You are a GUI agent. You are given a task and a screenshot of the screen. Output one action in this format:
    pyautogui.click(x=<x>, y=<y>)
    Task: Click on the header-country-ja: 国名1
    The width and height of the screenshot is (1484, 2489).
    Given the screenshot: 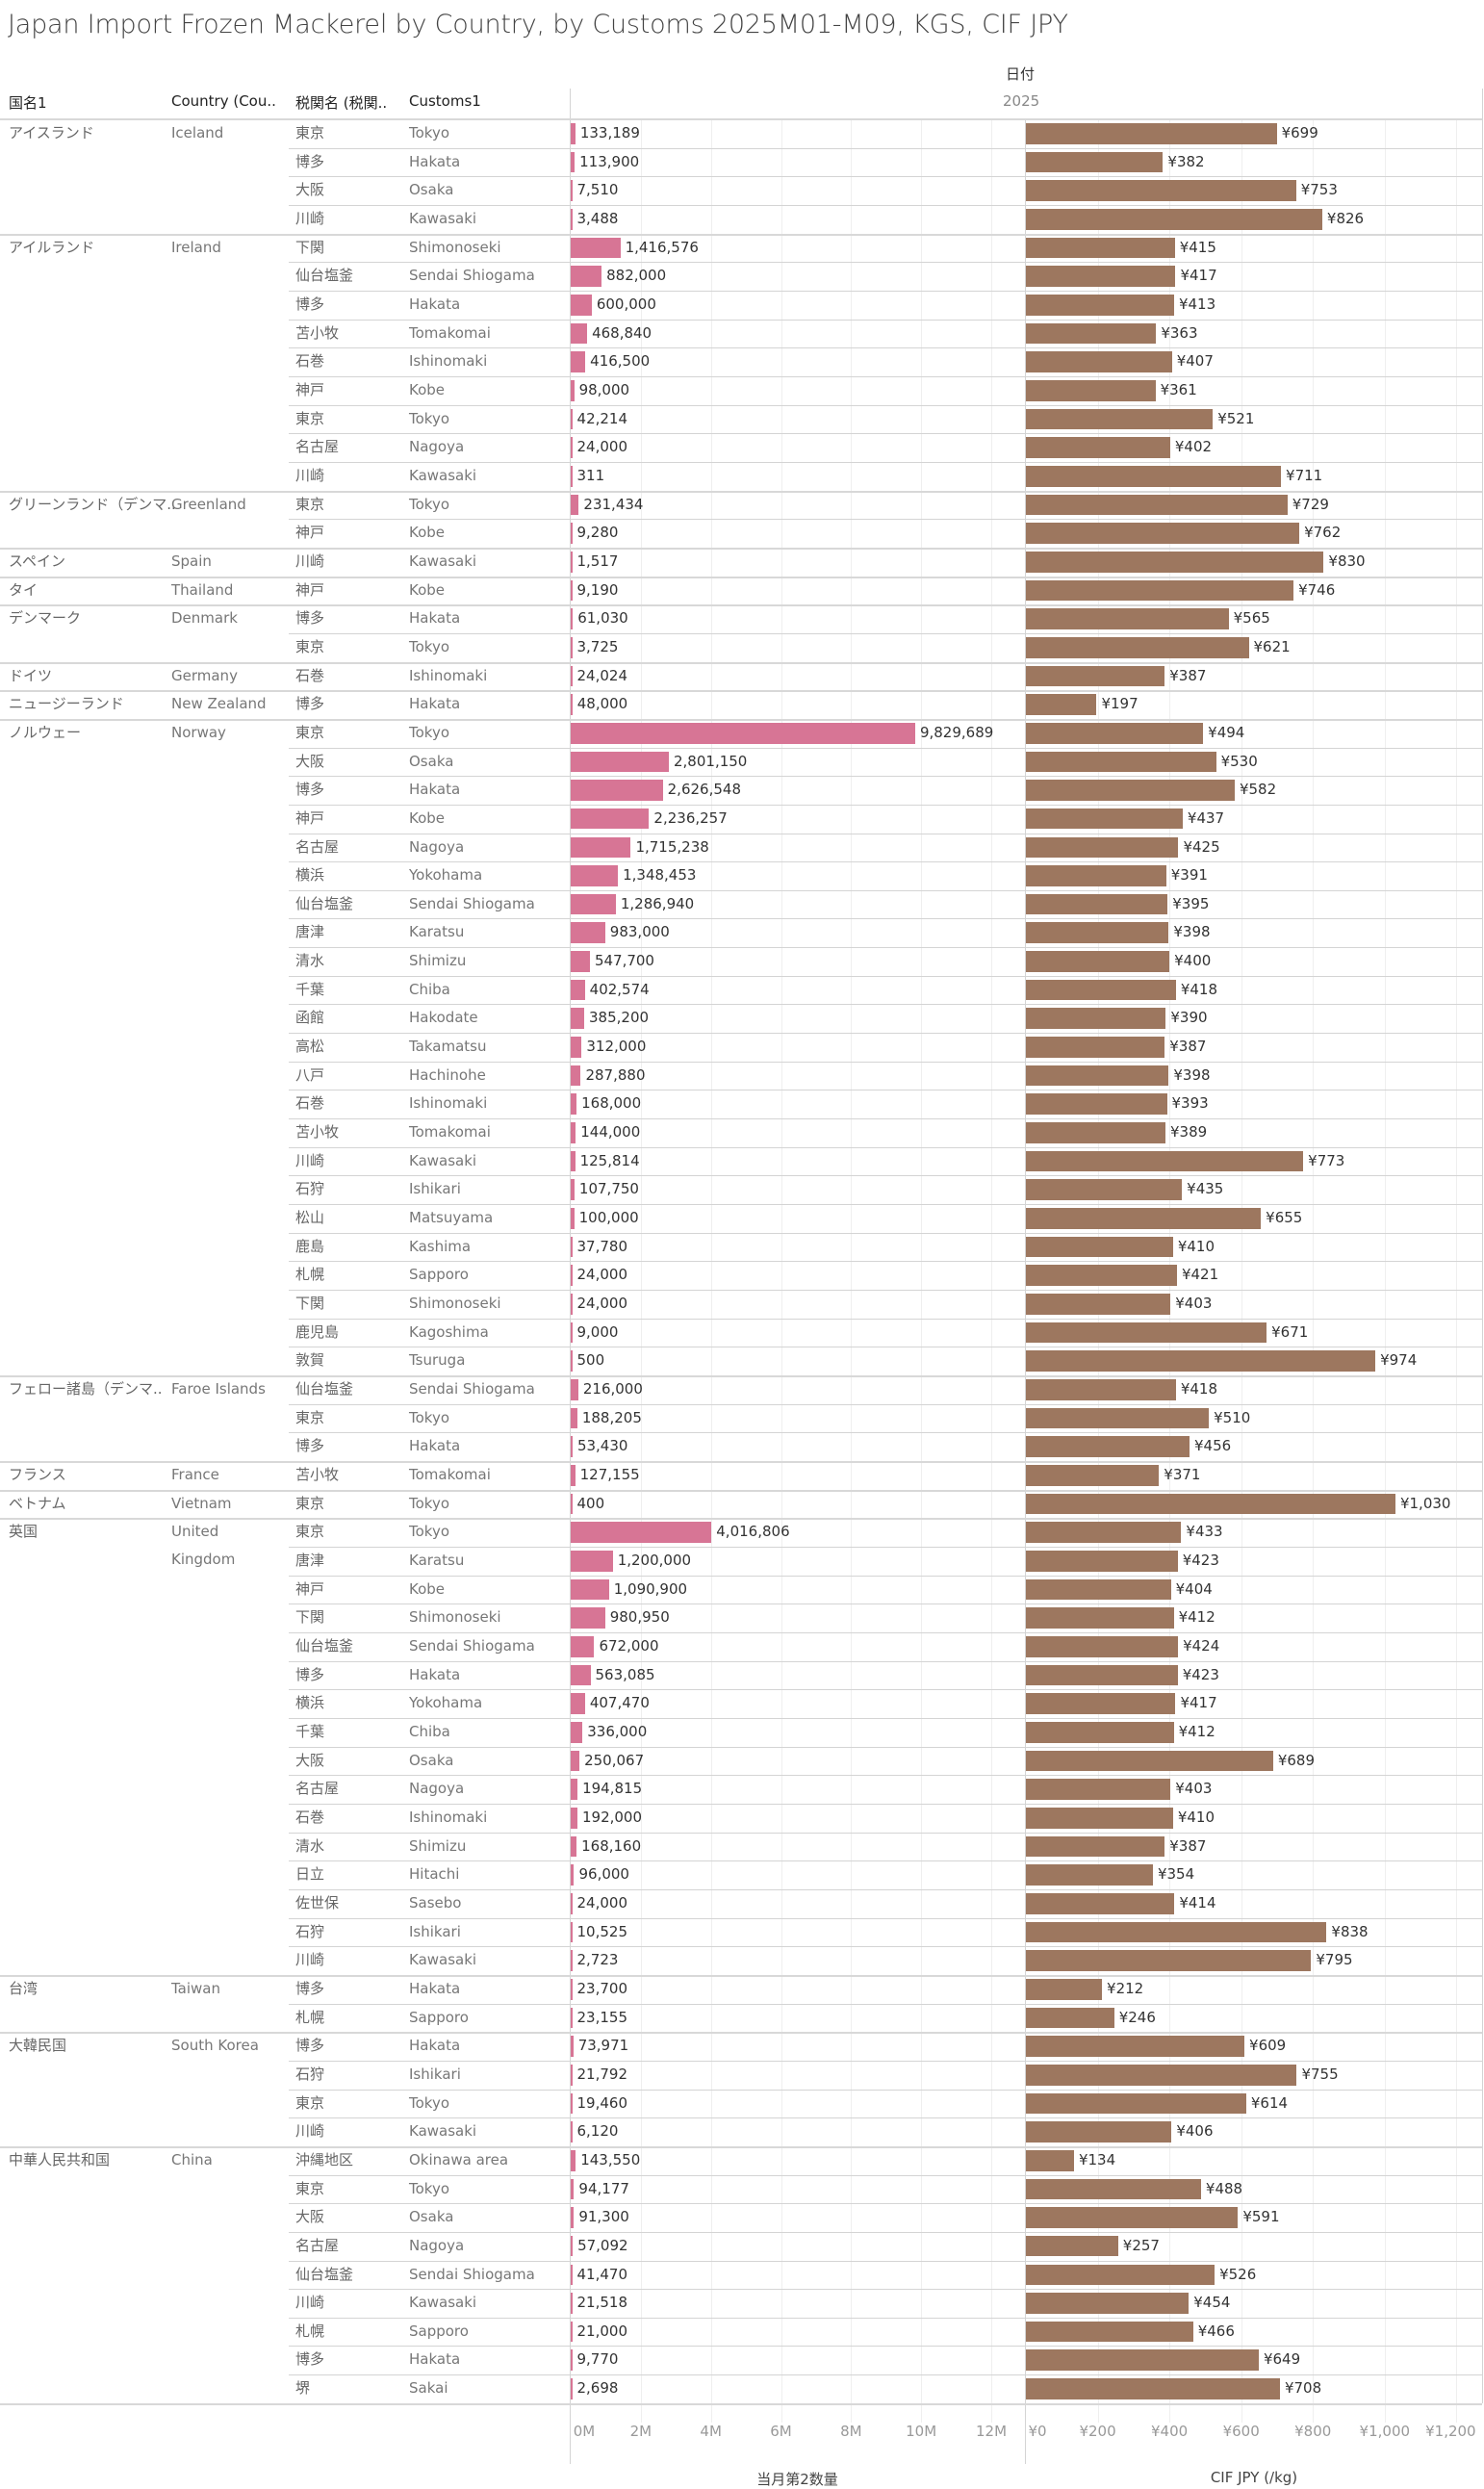 What is the action you would take?
    pyautogui.click(x=28, y=103)
    